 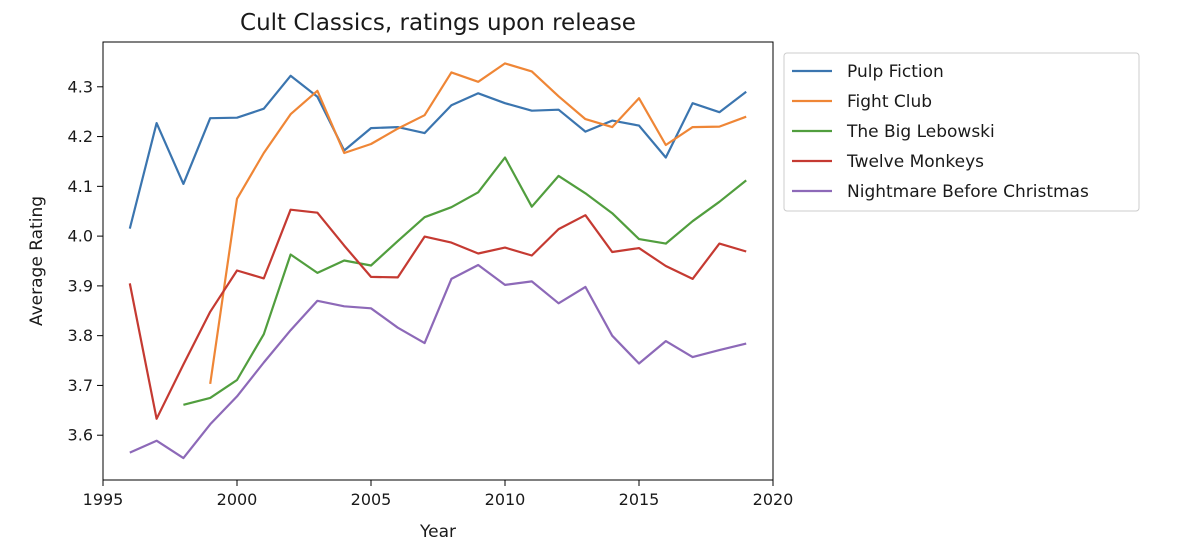 What do you see at coordinates (80, 285) in the screenshot?
I see `y-tick-label: 3.9` at bounding box center [80, 285].